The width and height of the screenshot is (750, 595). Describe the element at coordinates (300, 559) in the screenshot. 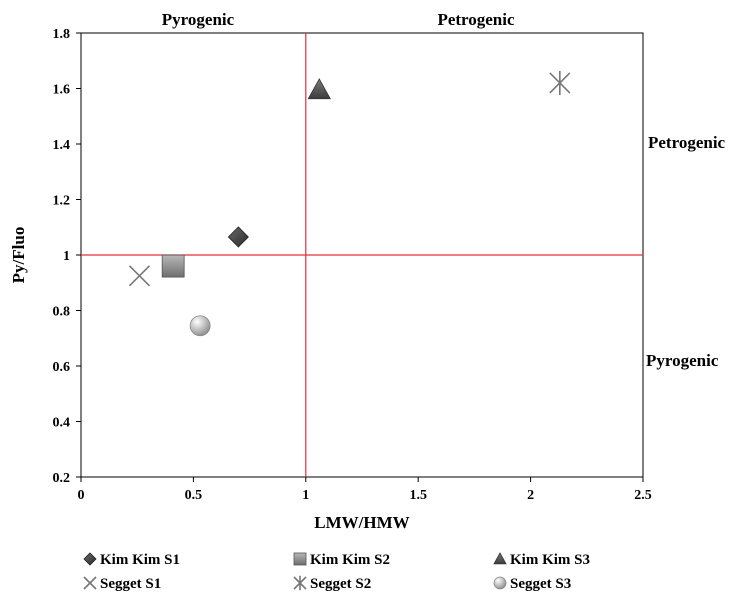

I see `legend-marker-kim-kim-s2` at that location.